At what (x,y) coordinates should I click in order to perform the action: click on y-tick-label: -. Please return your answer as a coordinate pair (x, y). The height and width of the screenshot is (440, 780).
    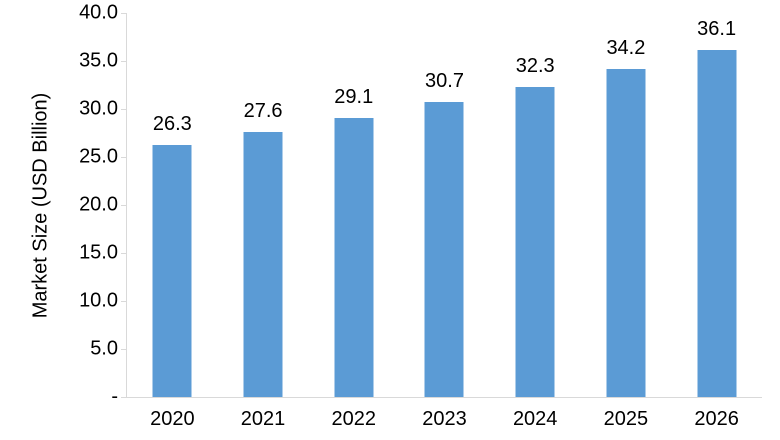
    Looking at the image, I should click on (114, 396).